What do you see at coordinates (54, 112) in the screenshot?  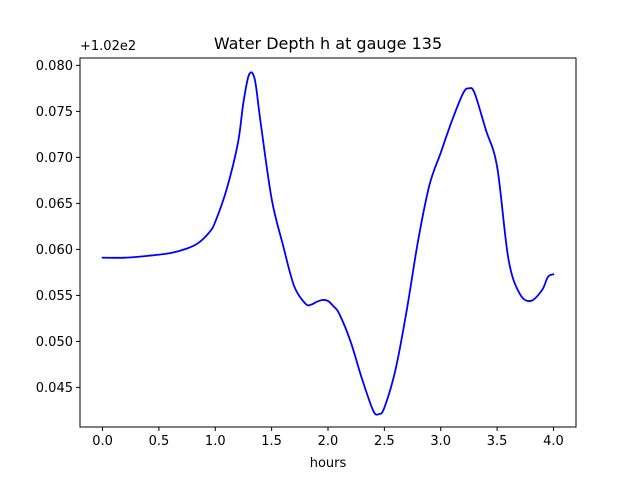 I see `y-tick-label: 0.075` at bounding box center [54, 112].